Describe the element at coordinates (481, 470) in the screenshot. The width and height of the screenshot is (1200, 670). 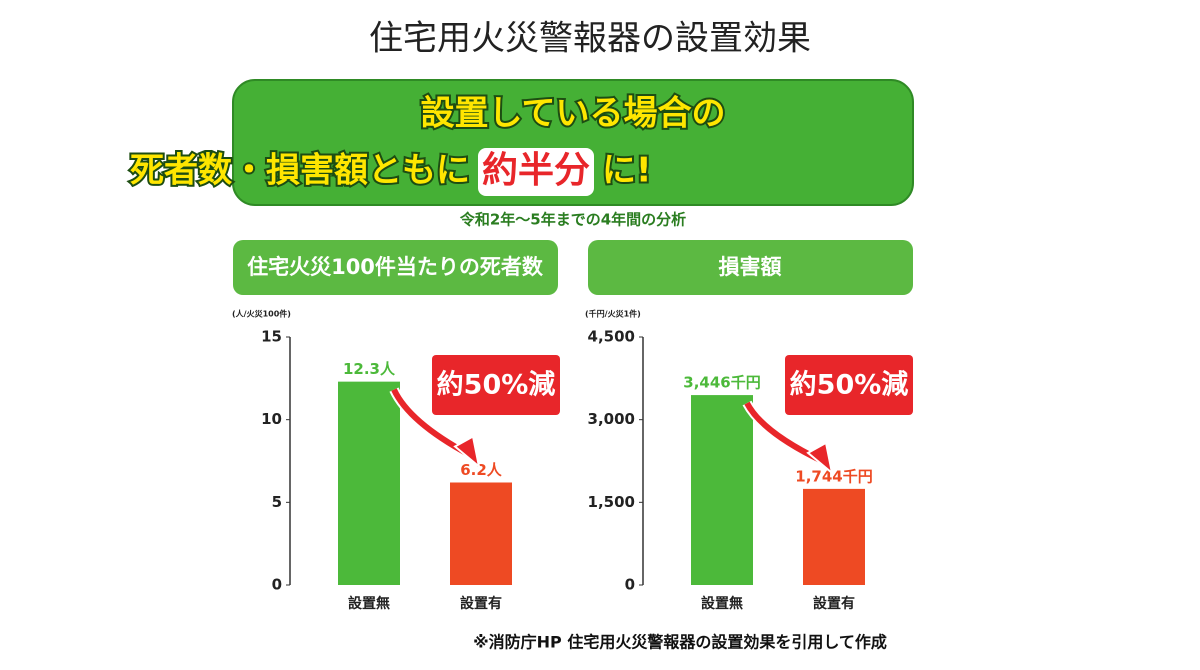
I see `value-label: 6.2人` at that location.